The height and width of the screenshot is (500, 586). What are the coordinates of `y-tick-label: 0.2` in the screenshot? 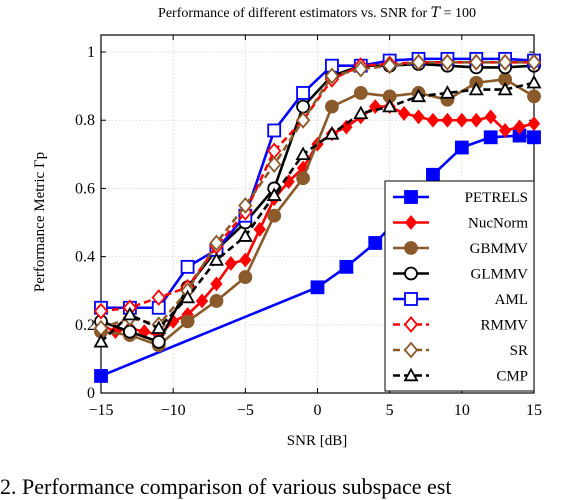 It's located at (85, 325).